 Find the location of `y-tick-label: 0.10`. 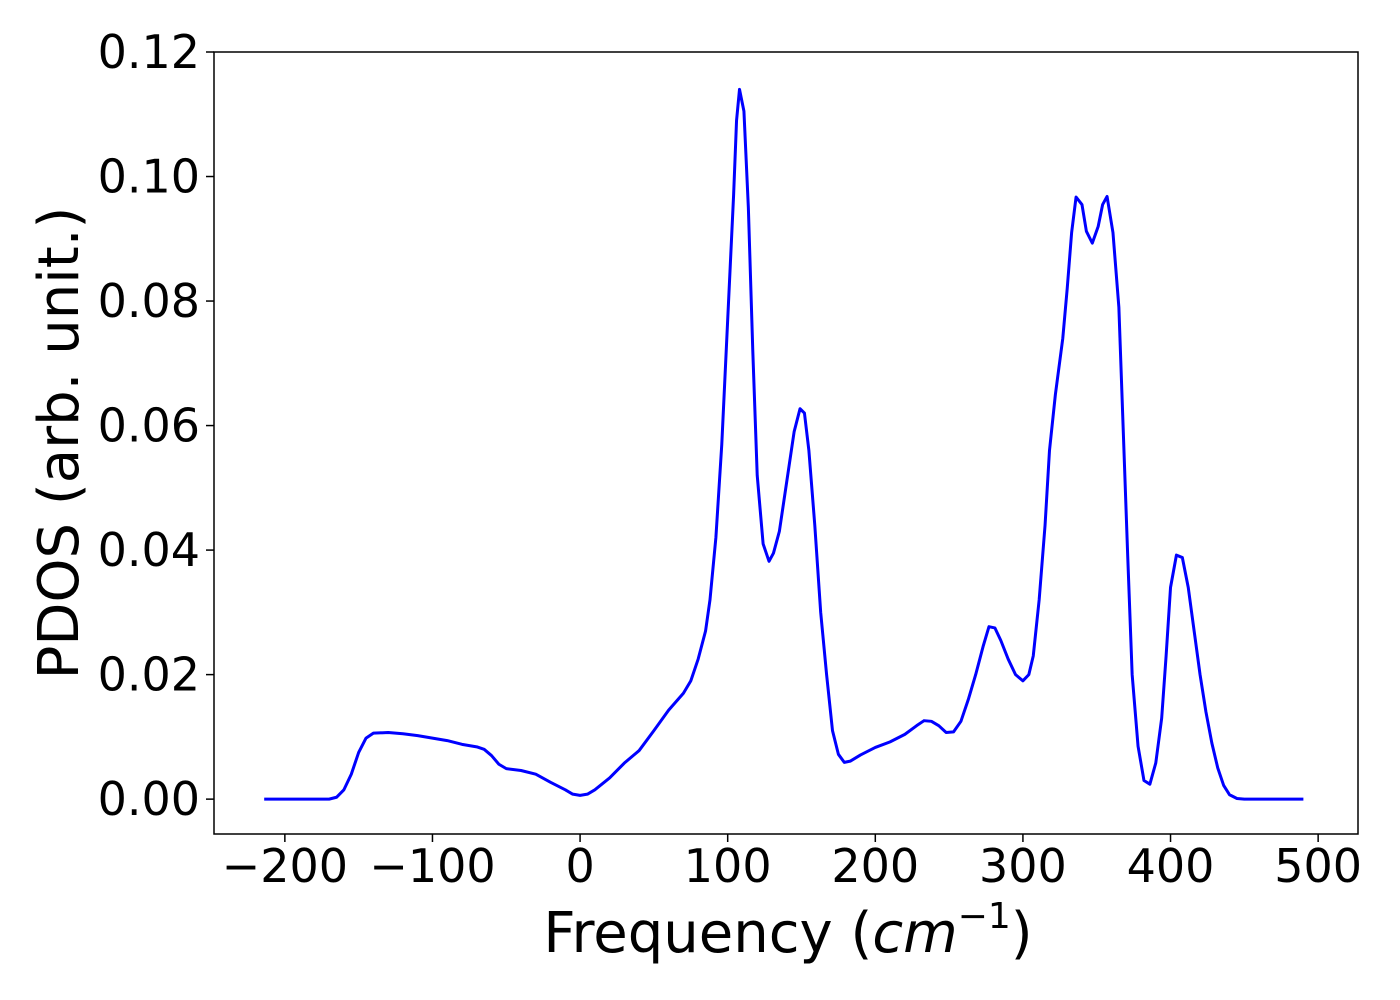

y-tick-label: 0.10 is located at coordinates (149, 177).